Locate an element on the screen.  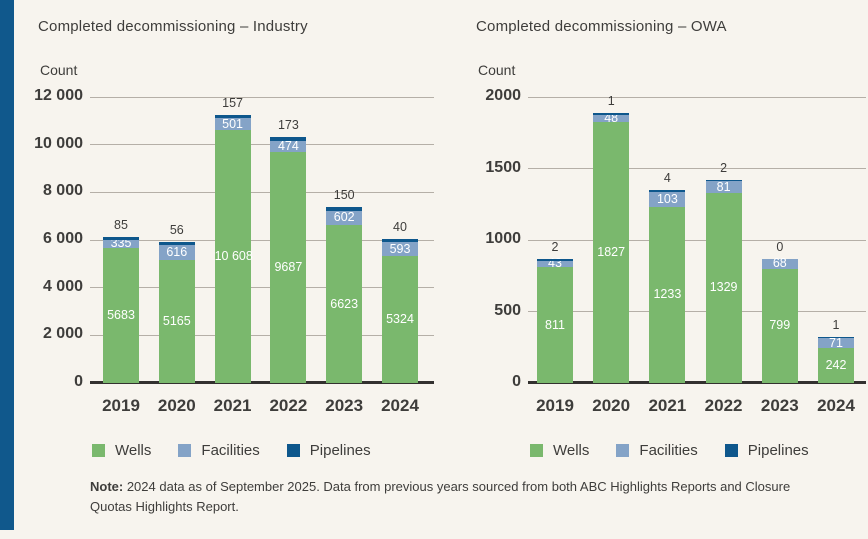
bar-value-facilities: 81 is located at coordinates (723, 186).